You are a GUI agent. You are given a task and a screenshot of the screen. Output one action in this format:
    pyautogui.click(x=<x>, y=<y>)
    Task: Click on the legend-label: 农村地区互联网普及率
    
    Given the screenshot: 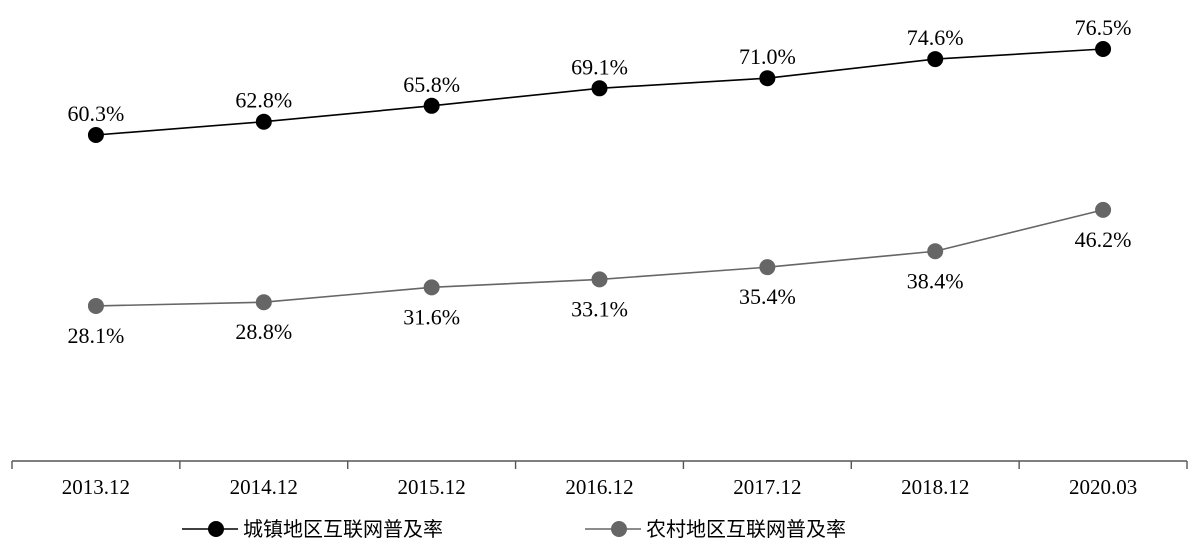 What is the action you would take?
    pyautogui.click(x=746, y=529)
    